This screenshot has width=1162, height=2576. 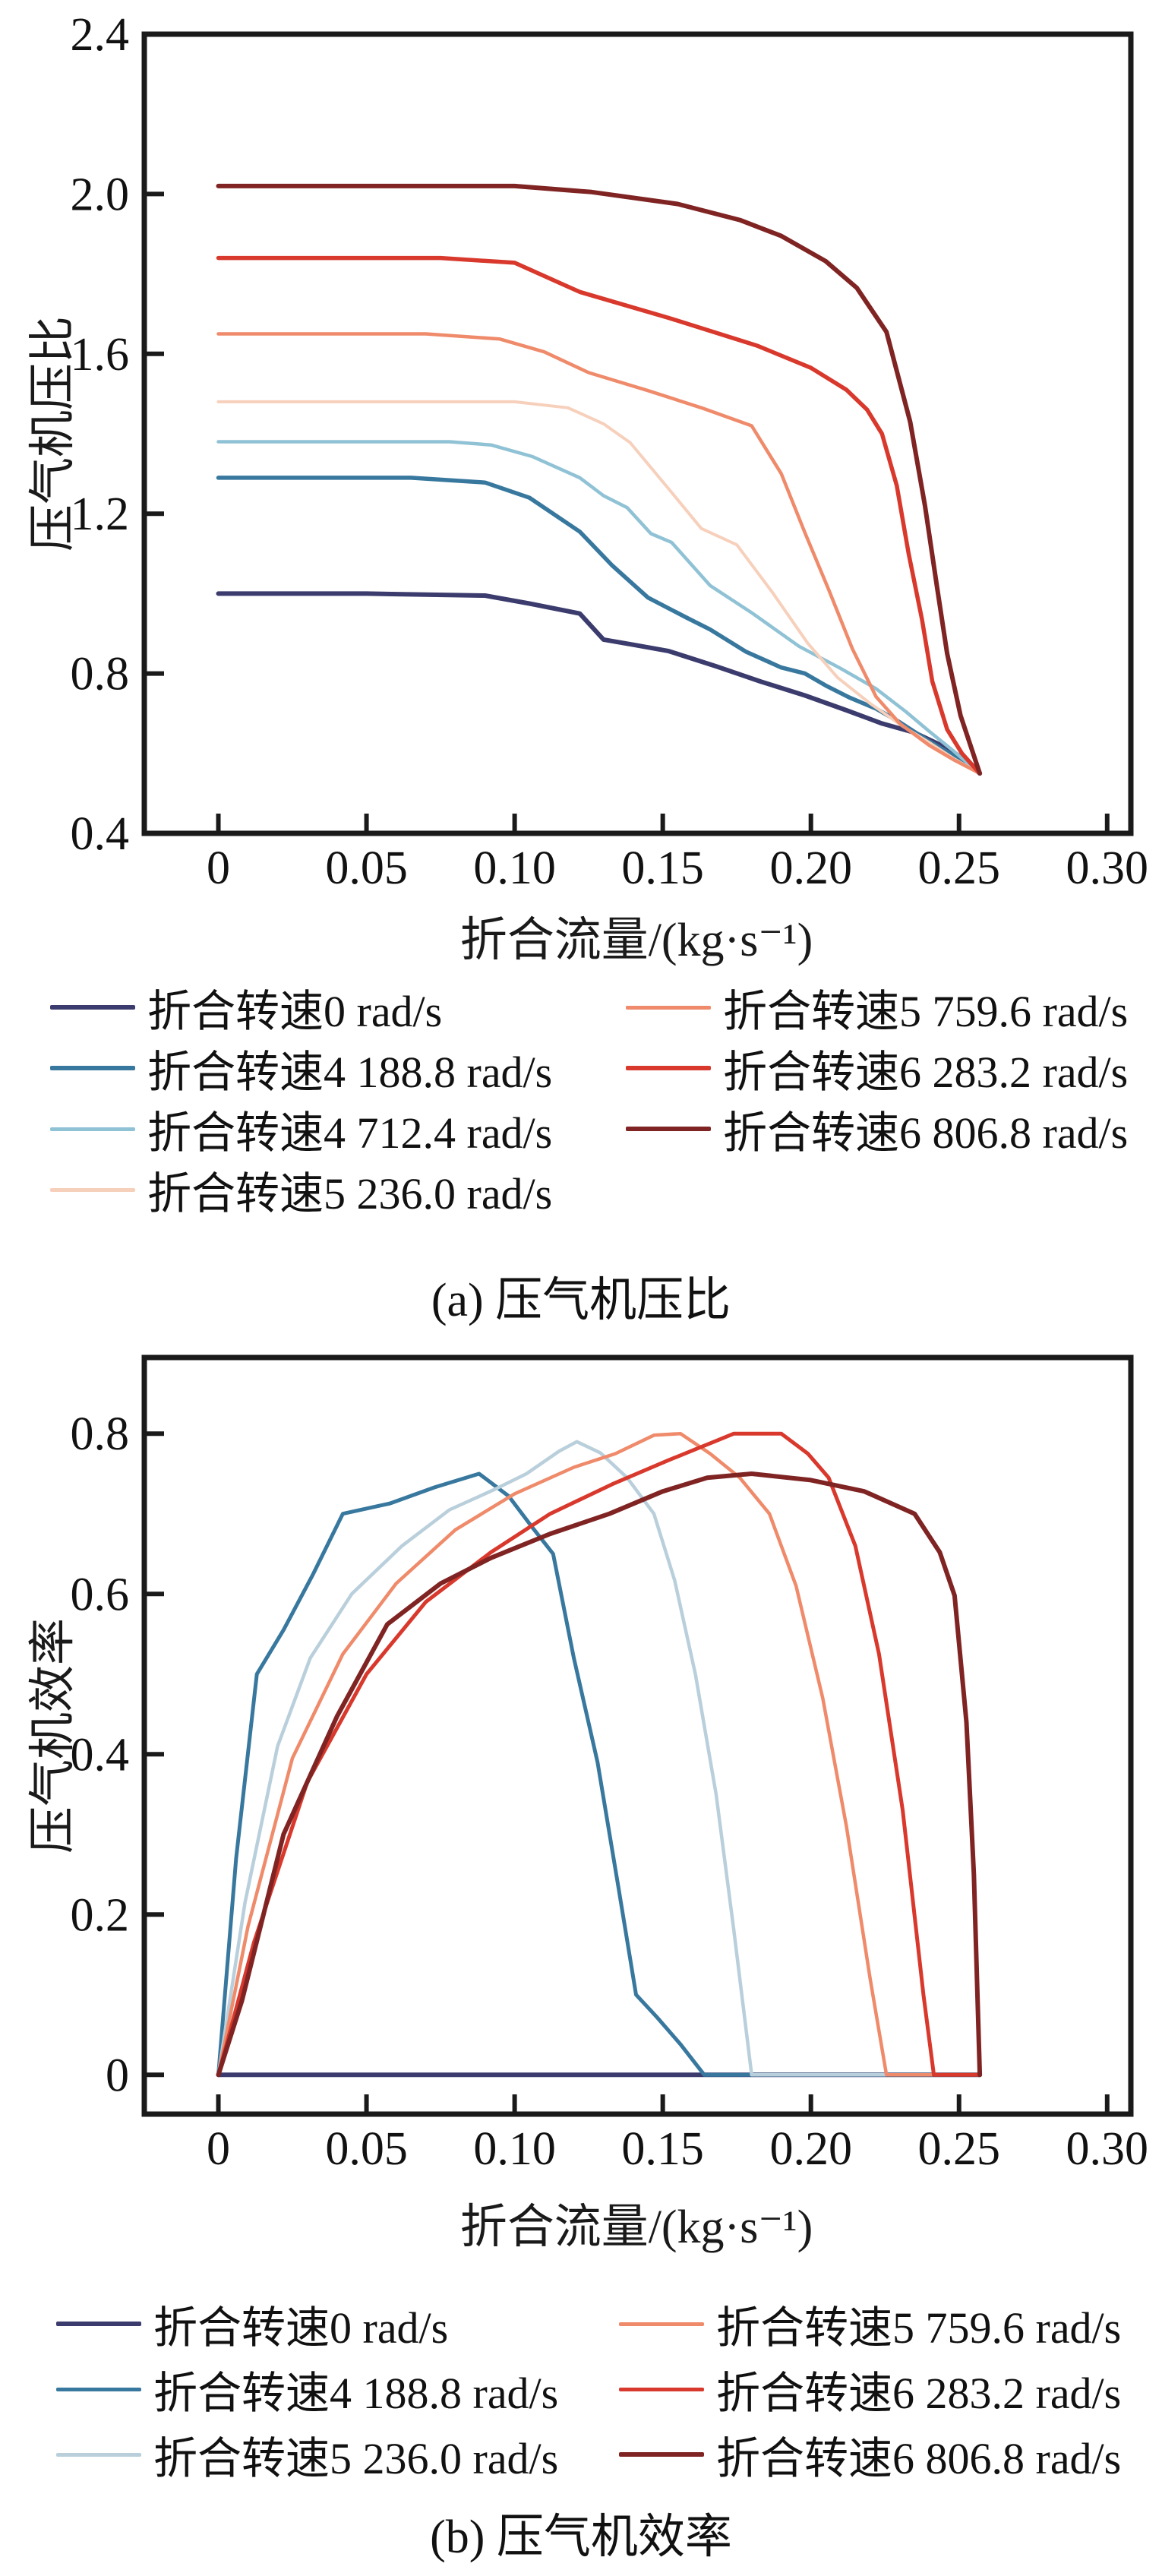 I want to click on legend-item-b-4: 折合转速6 283.2 rad/s, so click(x=870, y=2389).